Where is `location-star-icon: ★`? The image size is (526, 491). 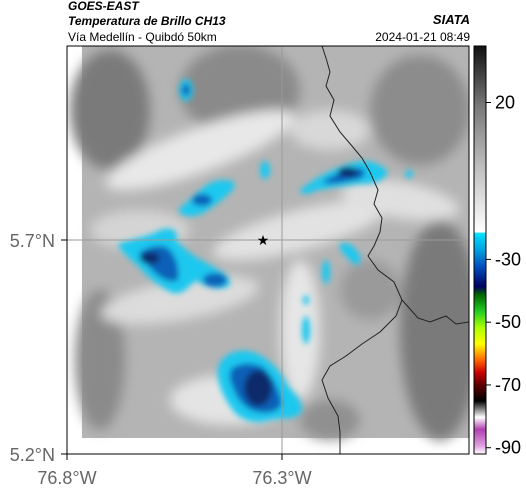 location-star-icon: ★ is located at coordinates (263, 241).